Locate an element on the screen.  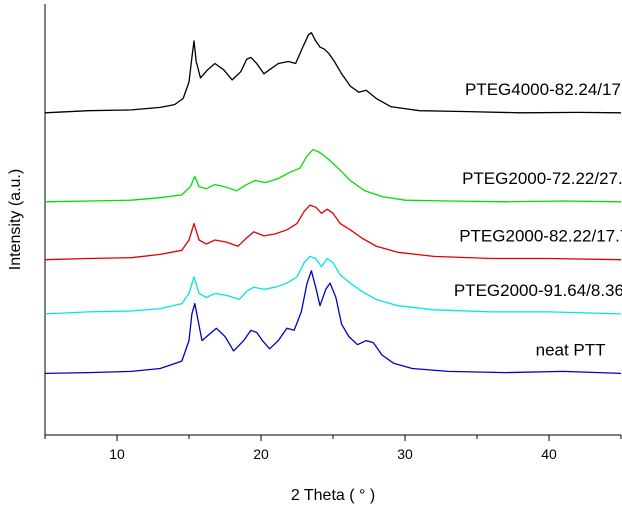
series-label-1: PTEG4000-82.24/17.76 is located at coordinates (543, 89).